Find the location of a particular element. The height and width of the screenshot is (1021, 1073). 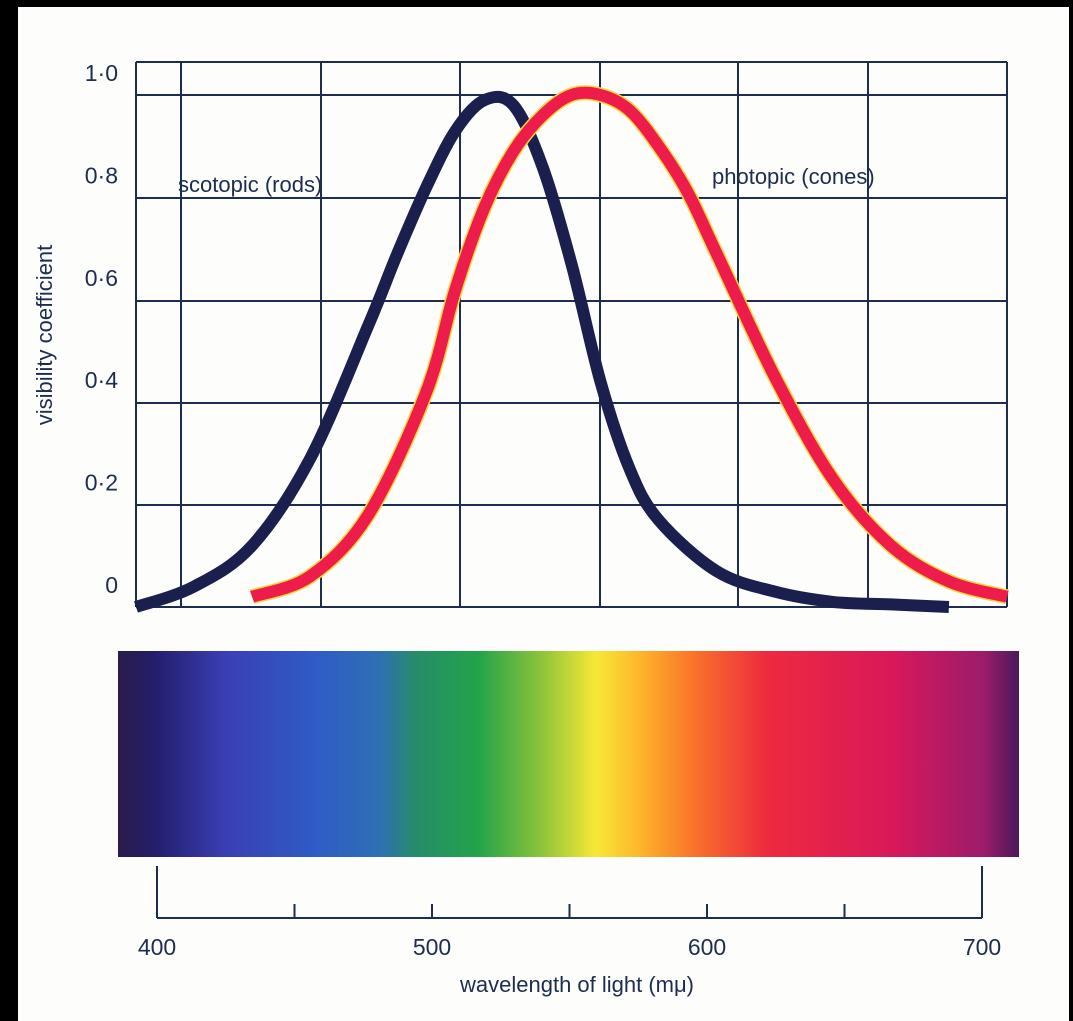

y-tick-label: 0 is located at coordinates (111, 585).